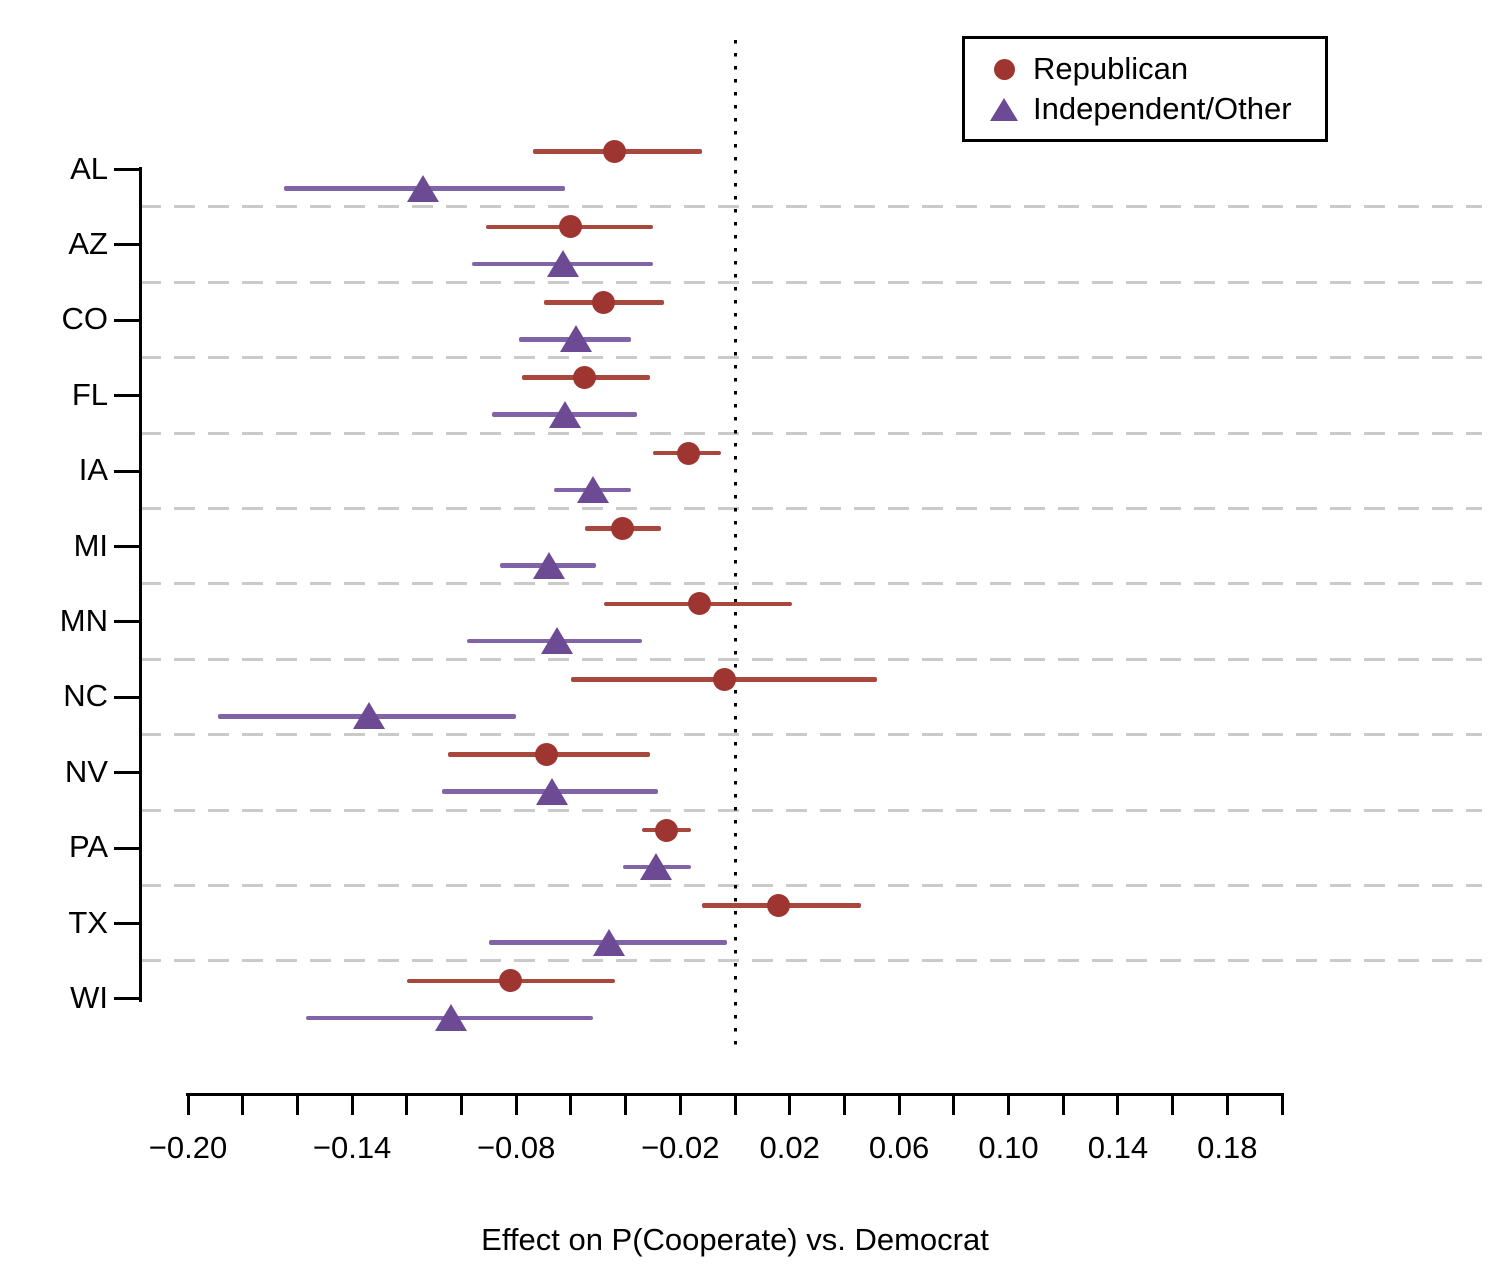 The height and width of the screenshot is (1286, 1504). What do you see at coordinates (83, 620) in the screenshot?
I see `y-axis-label-mn: MN` at bounding box center [83, 620].